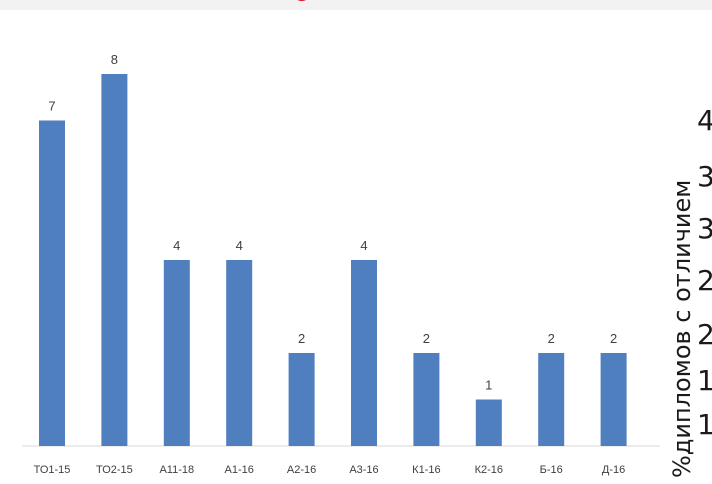 The width and height of the screenshot is (712, 484). I want to click on right-axis-tick-0: 1, so click(704, 424).